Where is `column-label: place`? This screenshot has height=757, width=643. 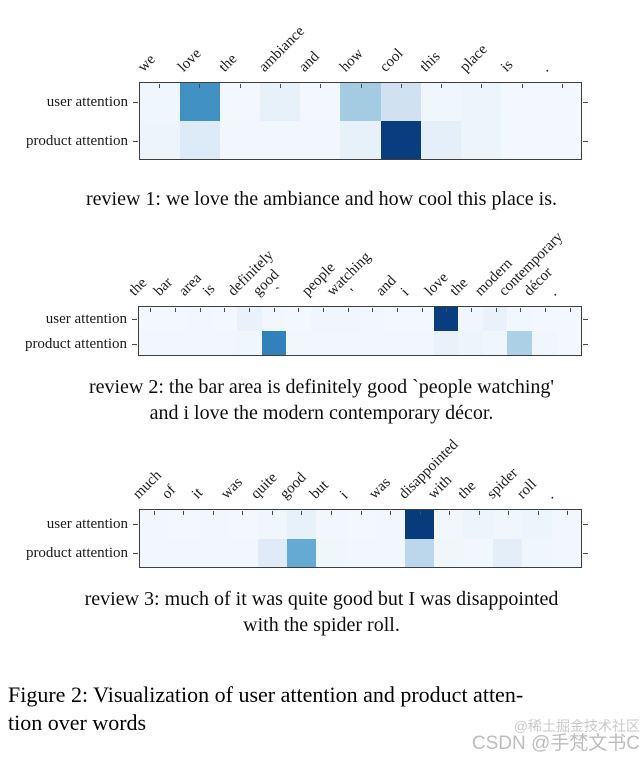
column-label: place is located at coordinates (474, 58).